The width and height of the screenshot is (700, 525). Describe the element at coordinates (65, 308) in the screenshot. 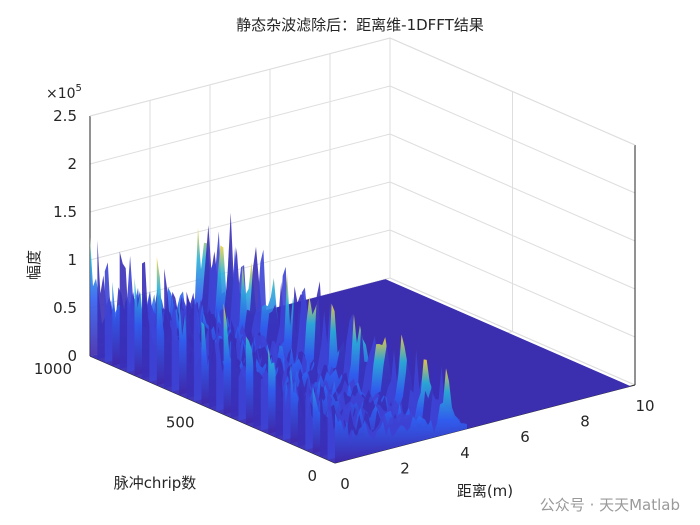

I see `z-tick-label: 0.5` at that location.